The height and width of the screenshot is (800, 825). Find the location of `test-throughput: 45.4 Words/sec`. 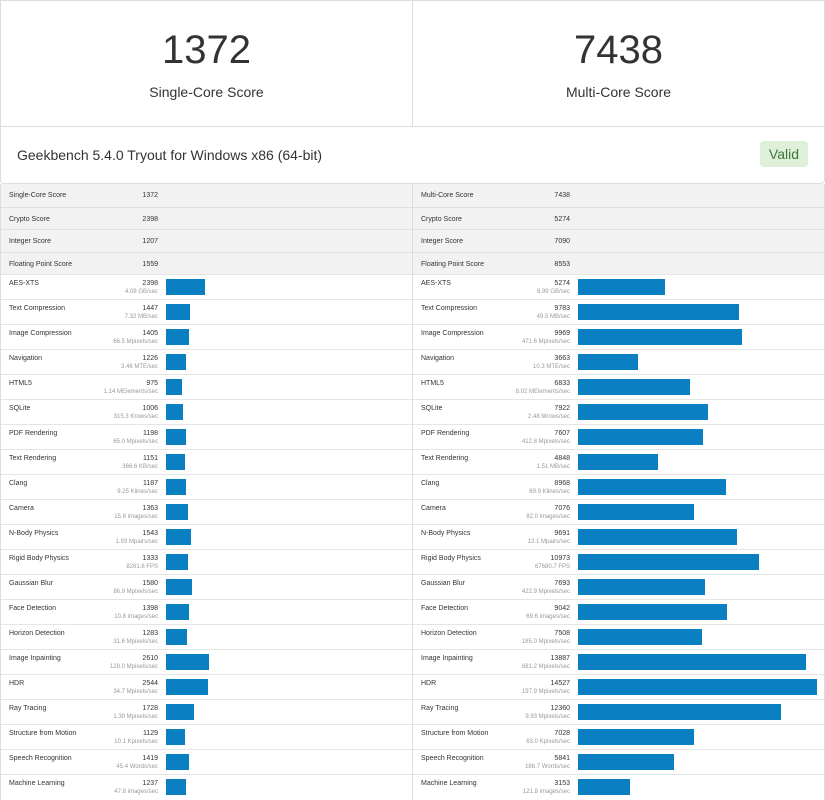

test-throughput: 45.4 Words/sec is located at coordinates (137, 767).